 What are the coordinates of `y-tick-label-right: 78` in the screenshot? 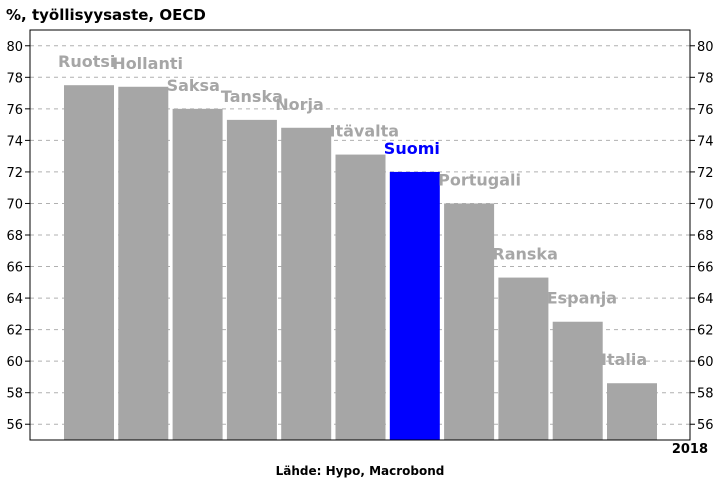 It's located at (705, 78).